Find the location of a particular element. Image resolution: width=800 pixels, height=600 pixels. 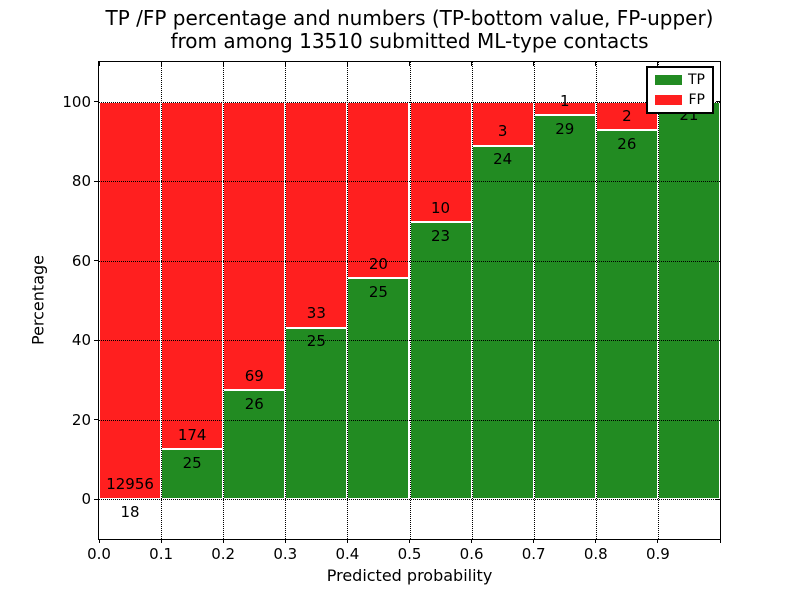

x-tick-label-0.9: 0.9 is located at coordinates (657, 554).